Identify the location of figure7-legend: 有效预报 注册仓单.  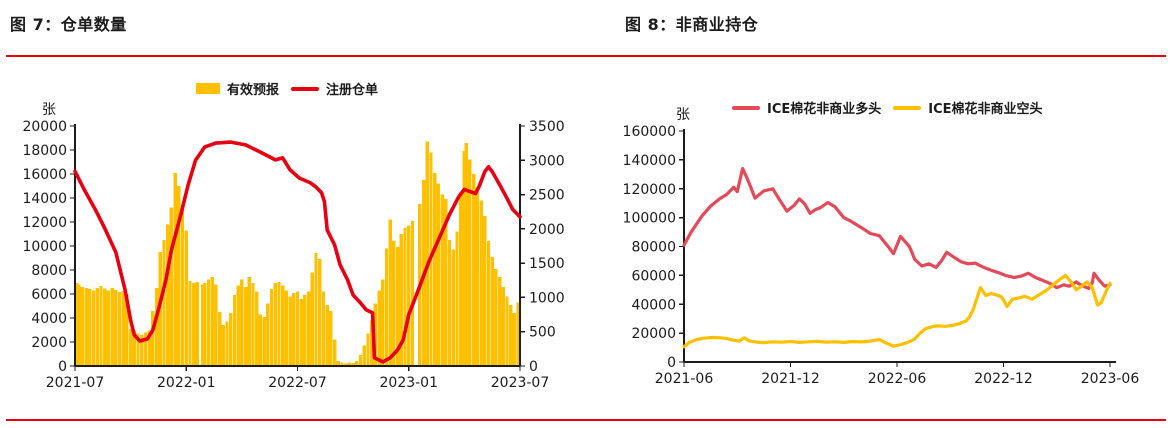
(293, 88).